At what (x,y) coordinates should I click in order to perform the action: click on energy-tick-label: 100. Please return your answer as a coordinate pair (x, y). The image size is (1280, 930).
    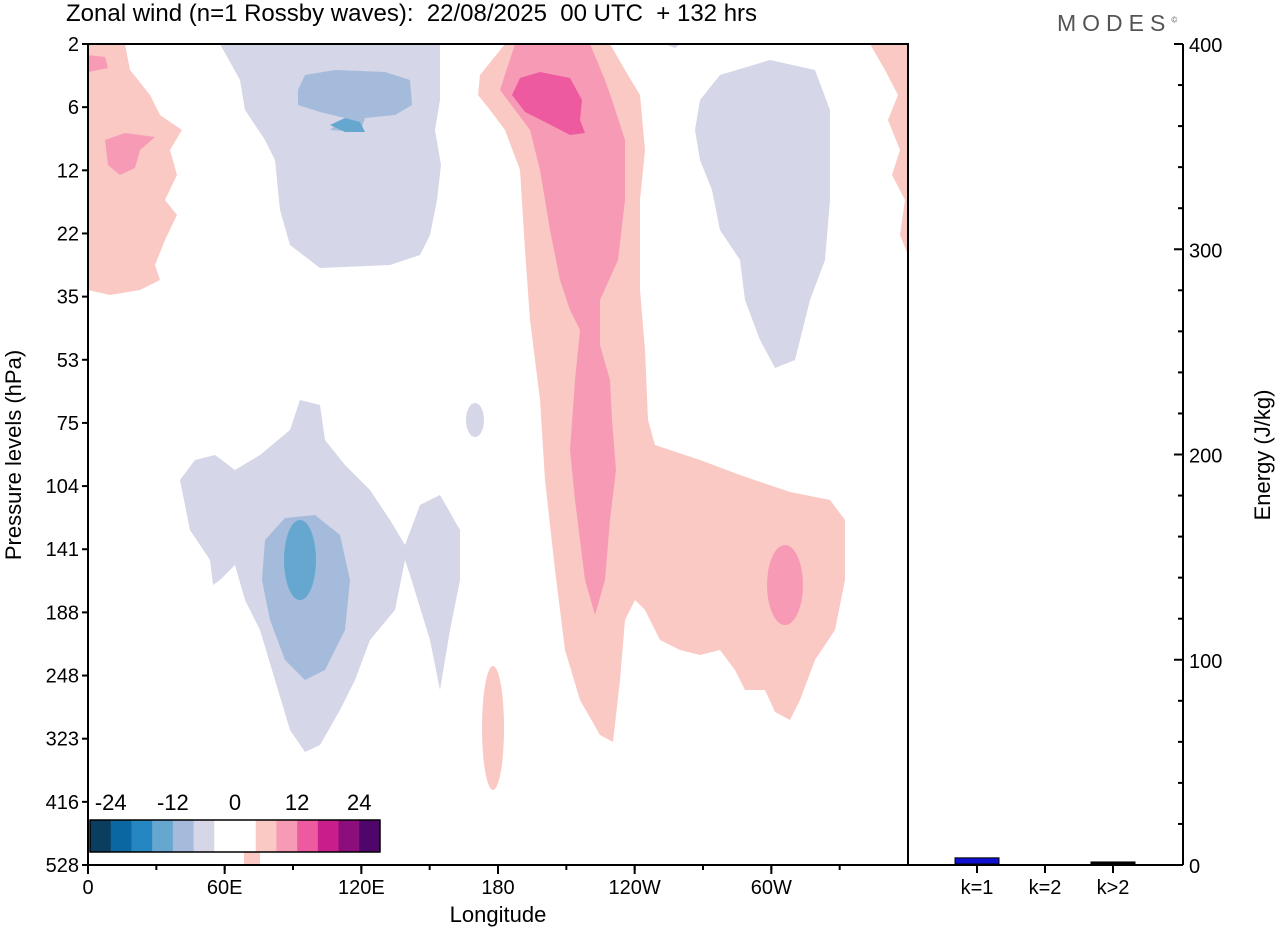
    Looking at the image, I should click on (1205, 662).